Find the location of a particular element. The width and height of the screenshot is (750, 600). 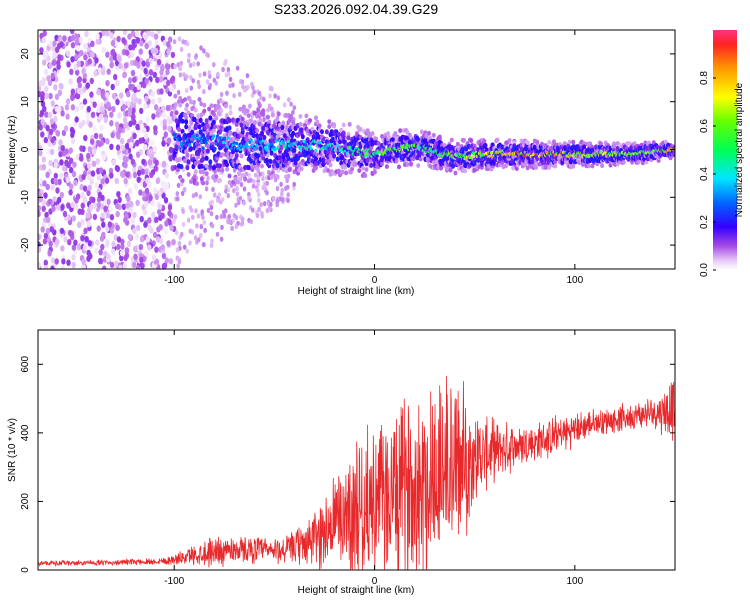

figure-title: S233.2026.092.04.39.G29 is located at coordinates (356, 9).